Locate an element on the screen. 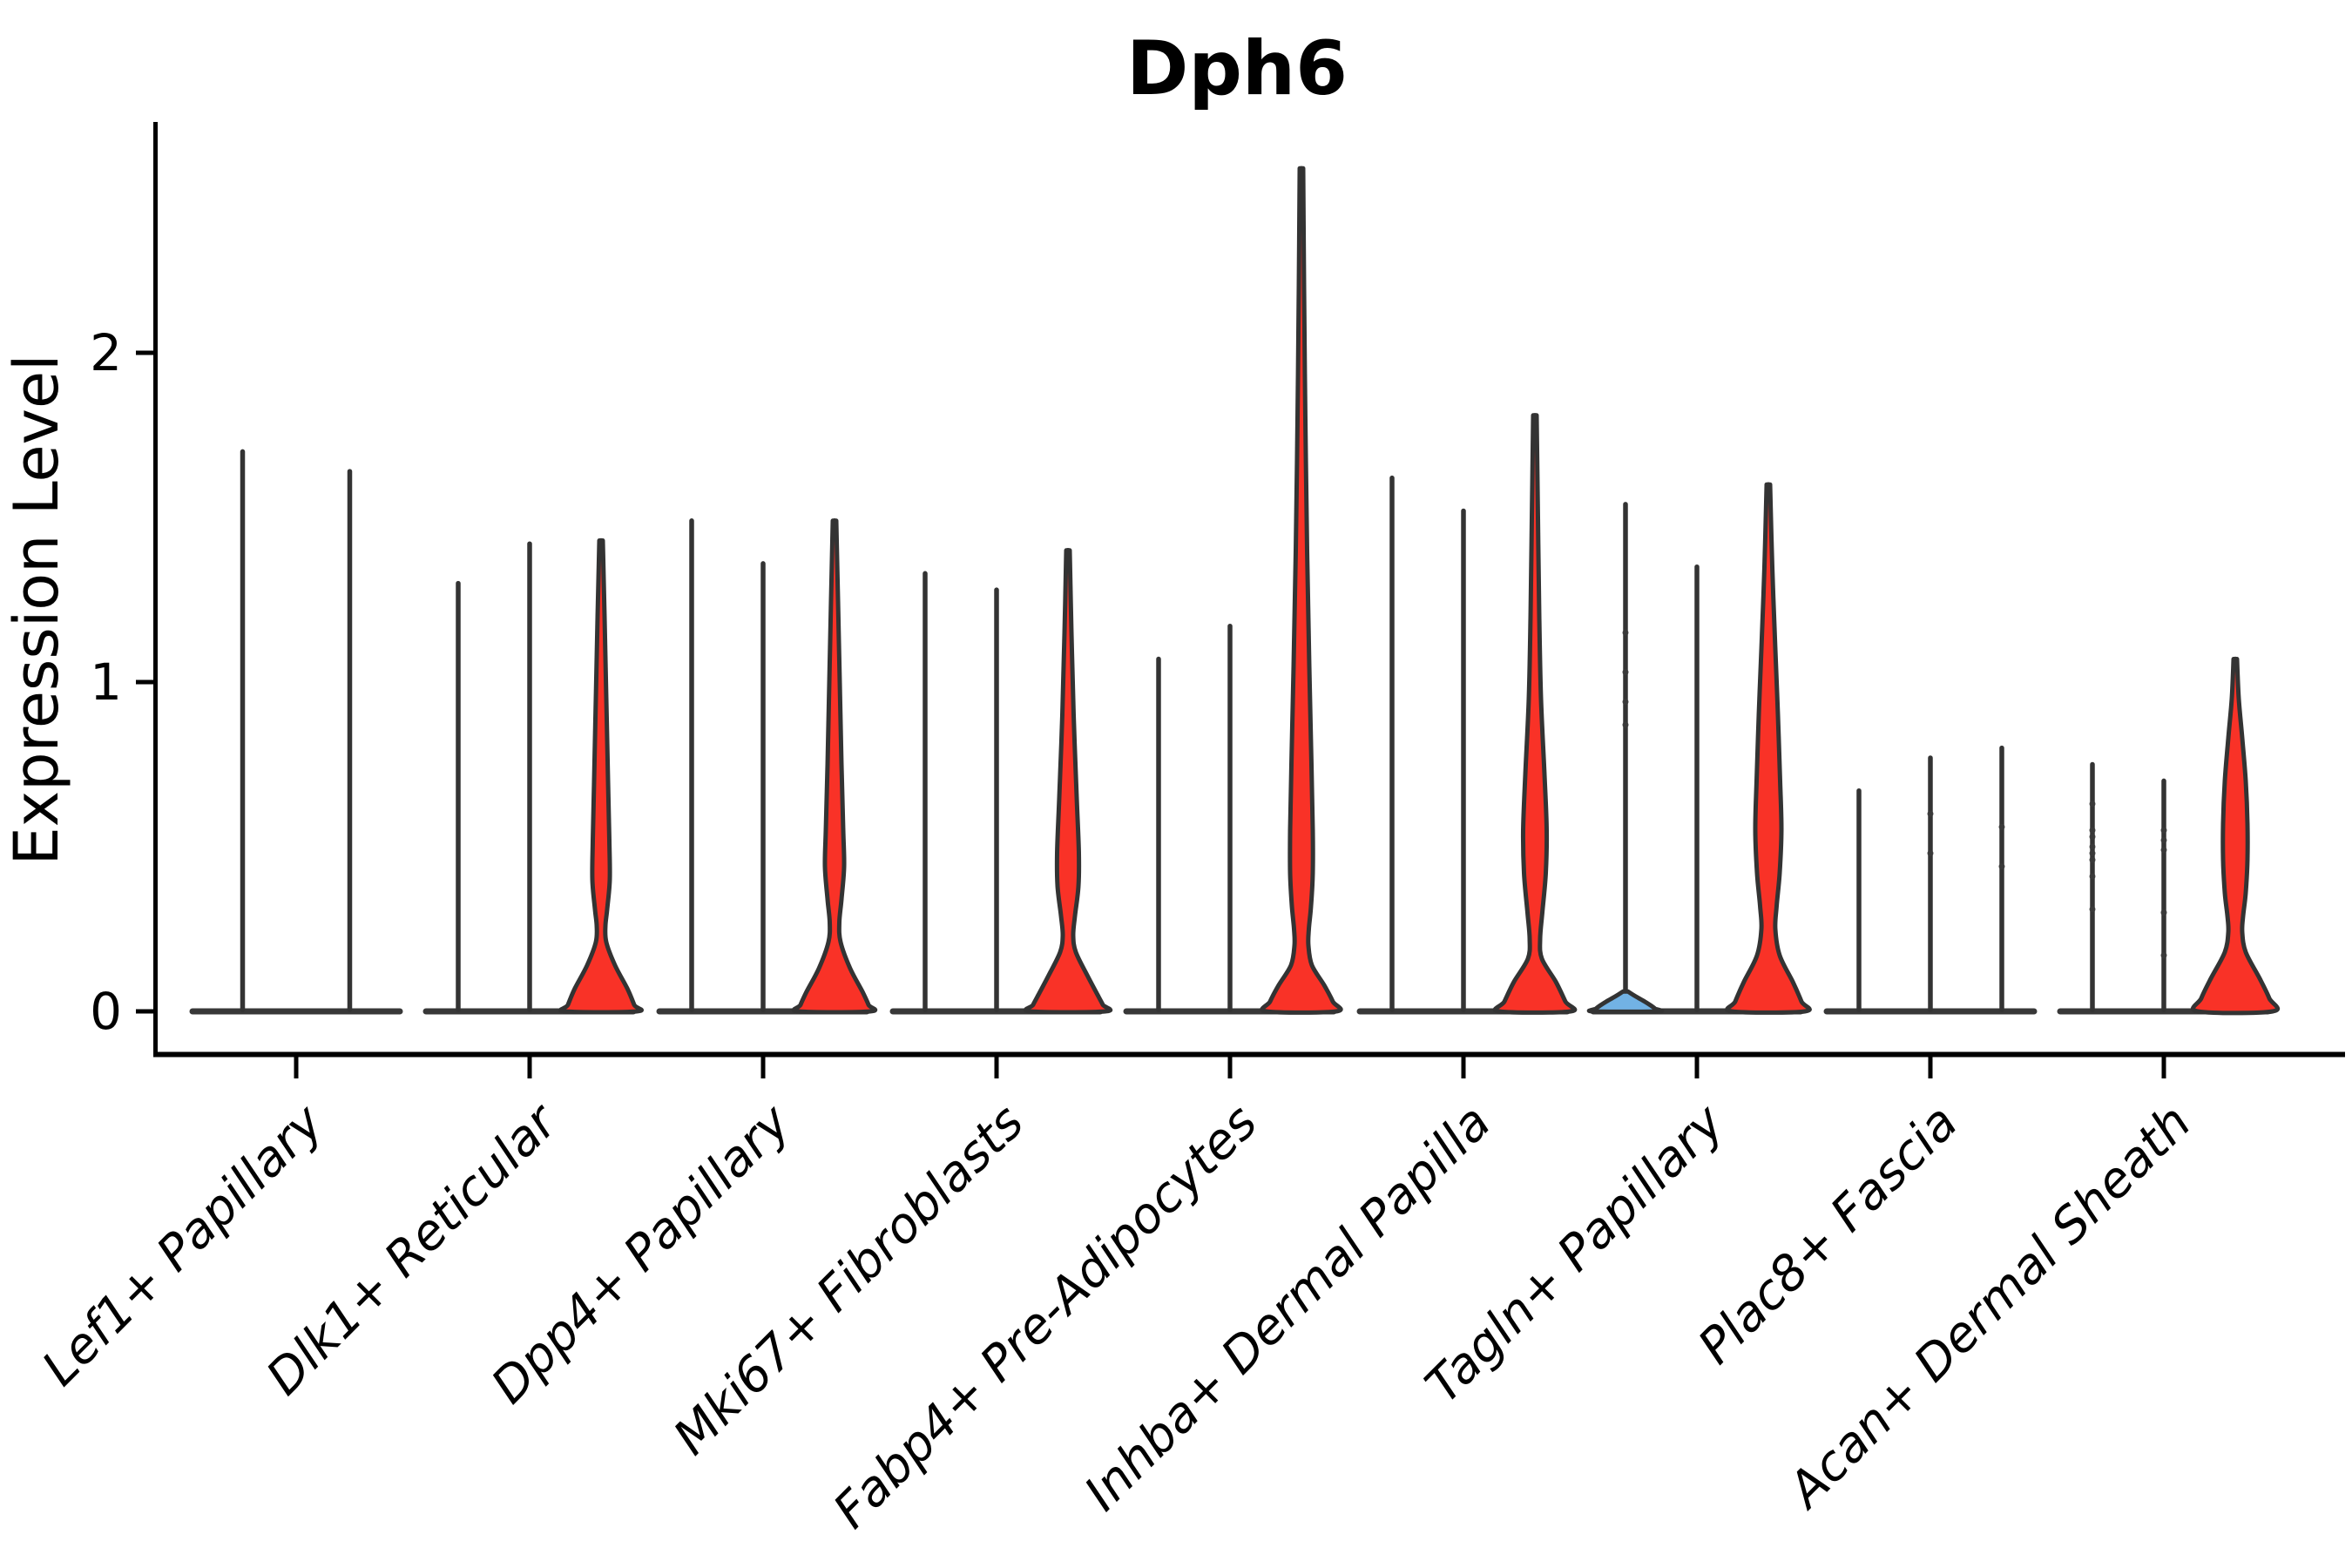 The height and width of the screenshot is (1568, 2352). plot-title: Dph6 is located at coordinates (1237, 68).